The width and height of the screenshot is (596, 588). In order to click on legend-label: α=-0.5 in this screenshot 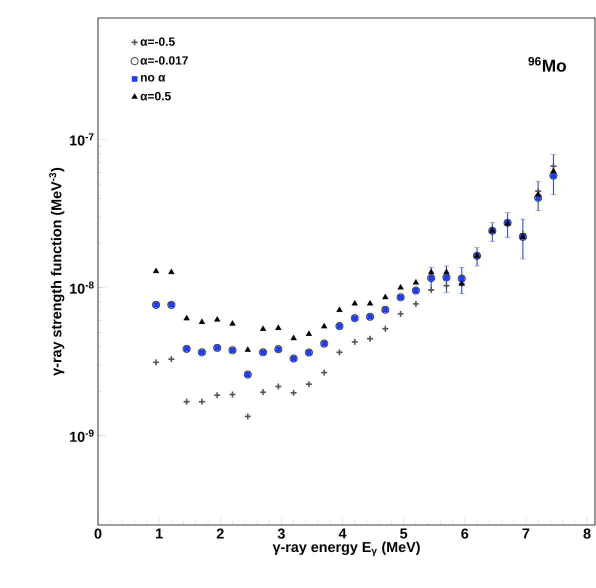, I will do `click(157, 41)`.